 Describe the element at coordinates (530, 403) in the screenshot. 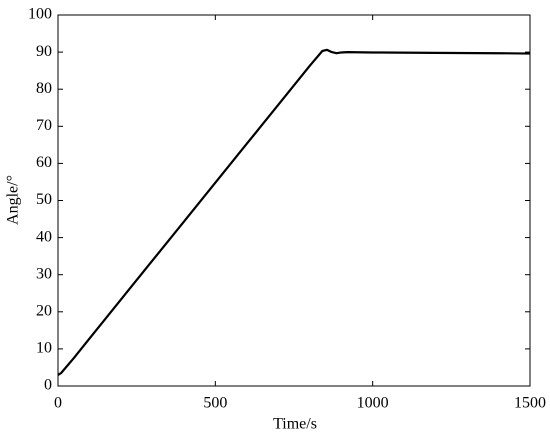

I see `x-tick-label: 1500` at that location.